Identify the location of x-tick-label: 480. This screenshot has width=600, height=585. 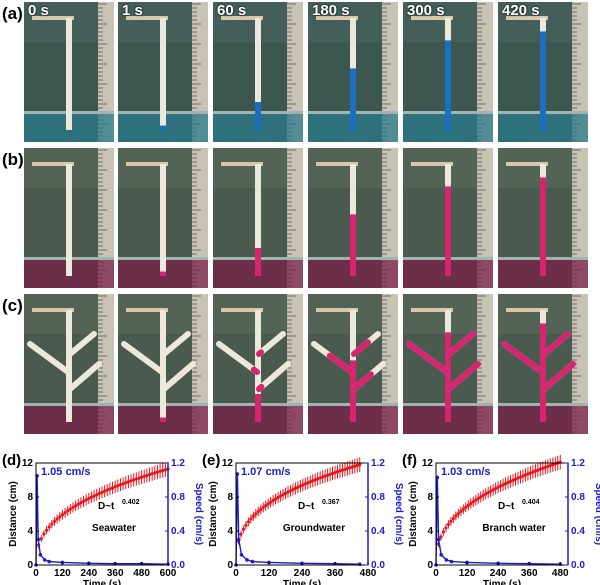
(560, 573).